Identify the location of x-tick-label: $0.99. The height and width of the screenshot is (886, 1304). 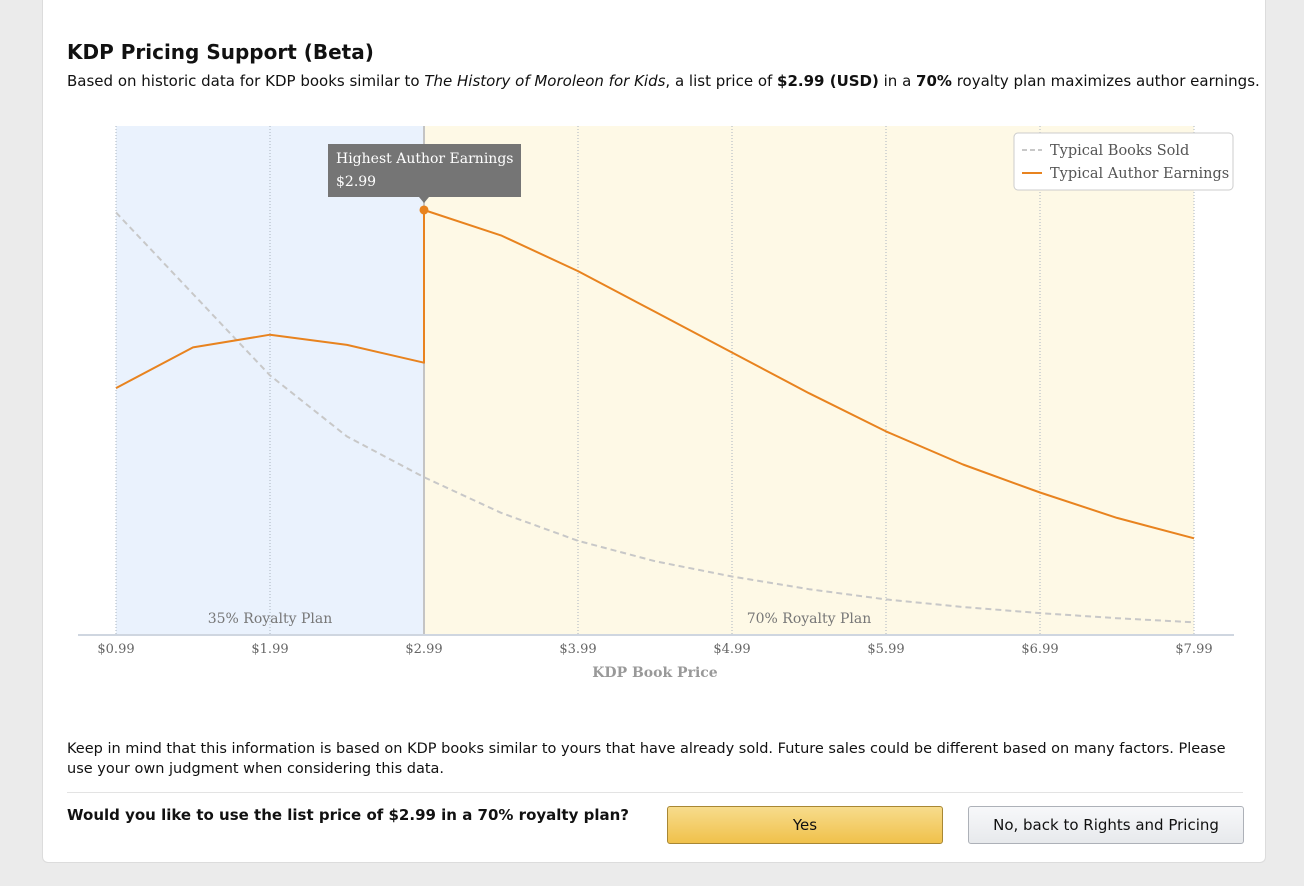
(115, 649).